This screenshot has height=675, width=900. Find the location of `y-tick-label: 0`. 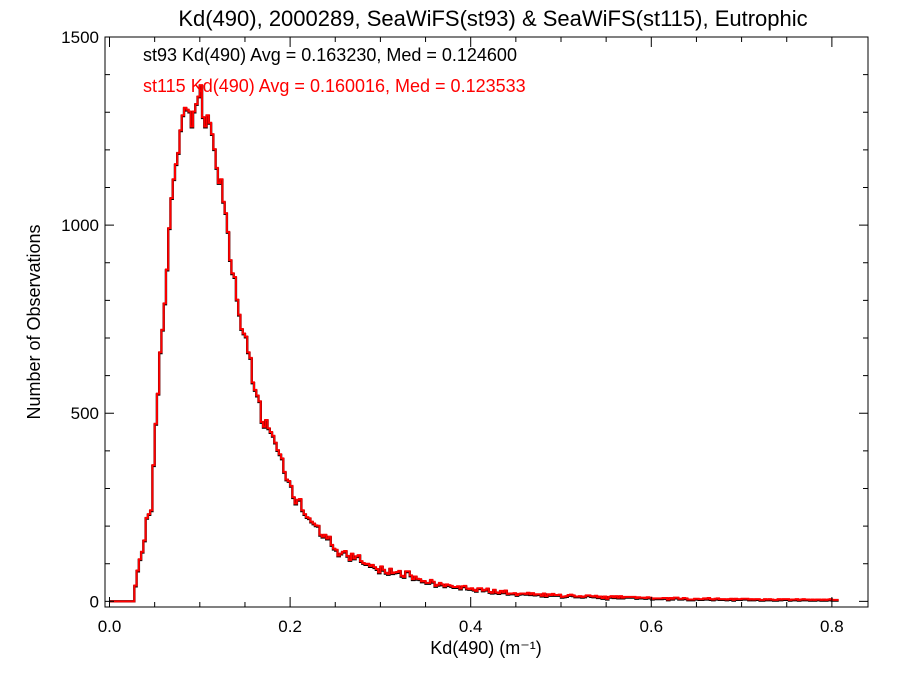

y-tick-label: 0 is located at coordinates (94, 601).